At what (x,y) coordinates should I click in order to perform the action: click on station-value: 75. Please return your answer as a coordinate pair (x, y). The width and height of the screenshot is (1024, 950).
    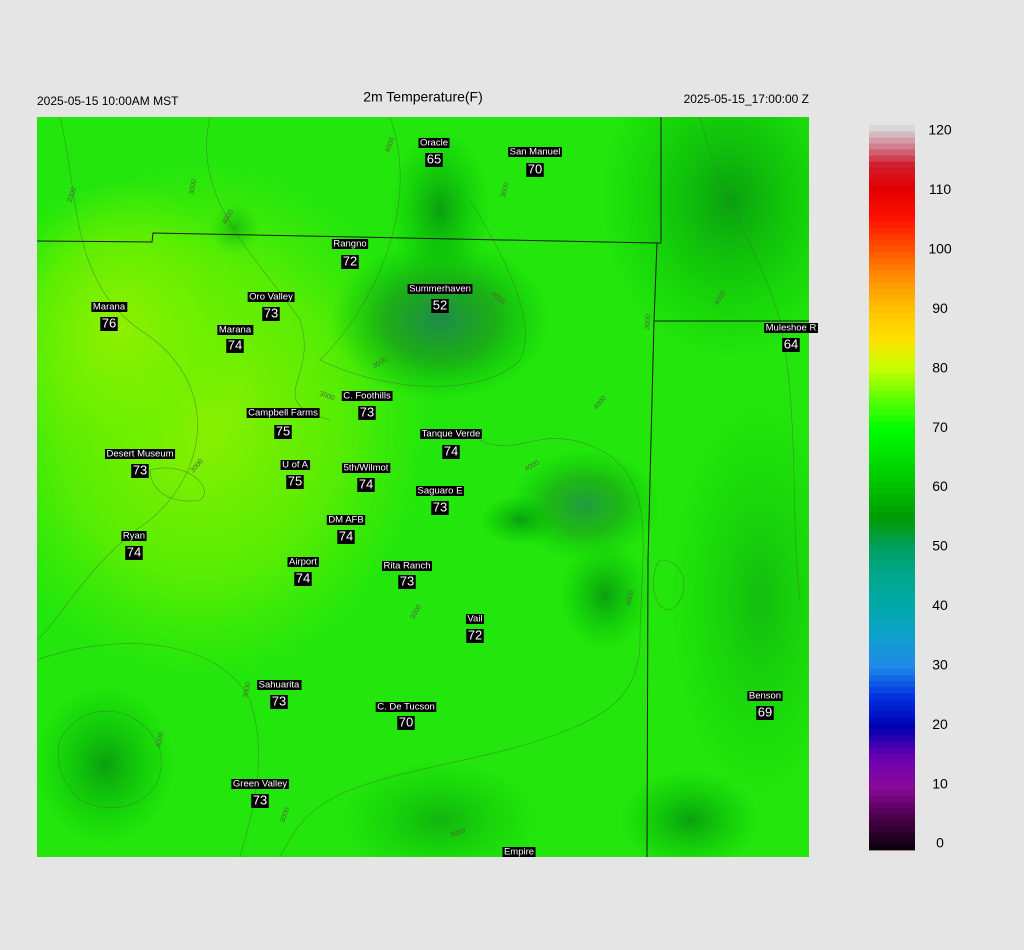
    Looking at the image, I should click on (283, 430).